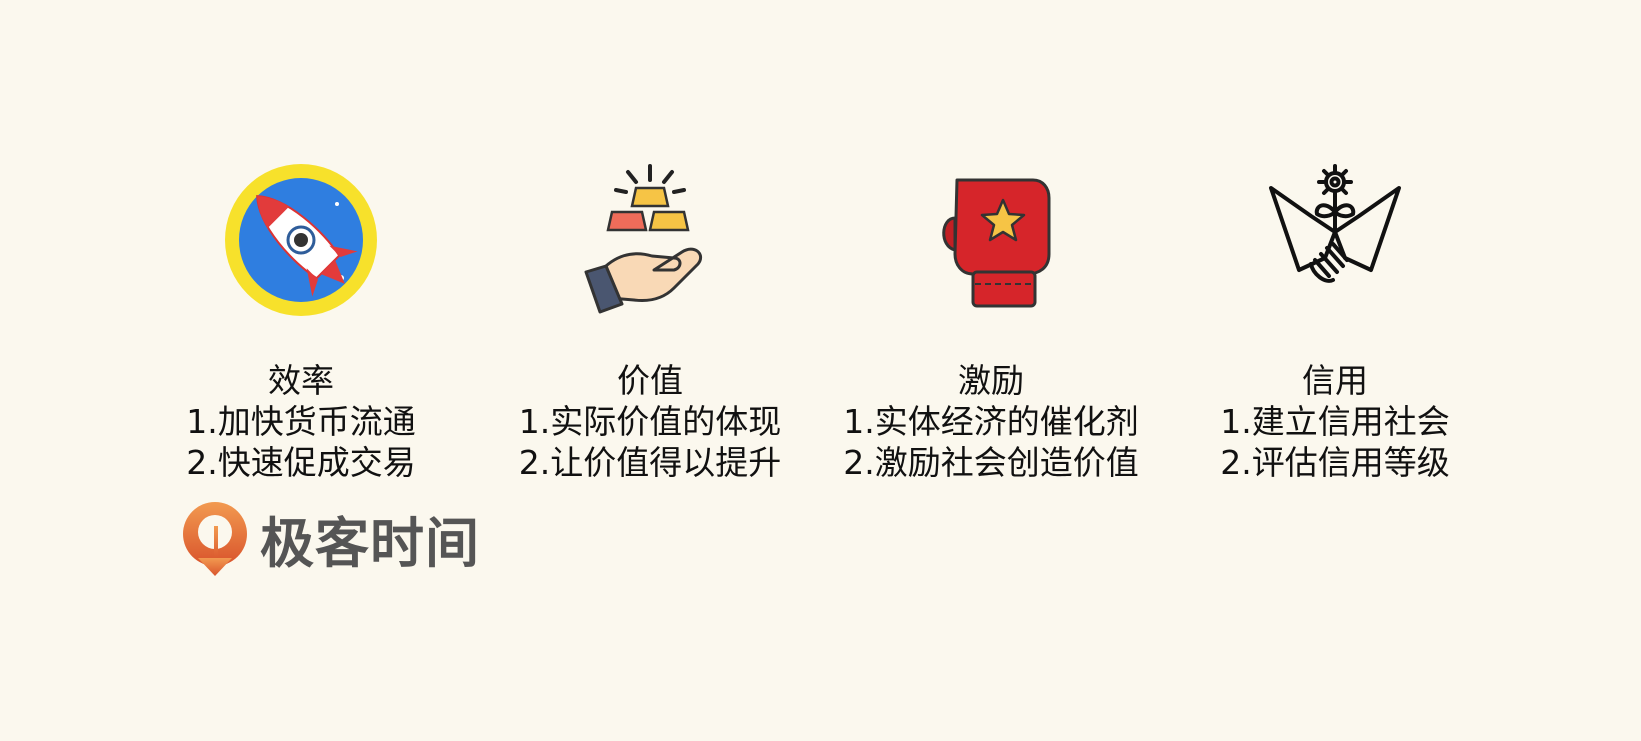 This screenshot has height=741, width=1641. I want to click on feature-point-2: 2.快速促成交易, so click(301, 462).